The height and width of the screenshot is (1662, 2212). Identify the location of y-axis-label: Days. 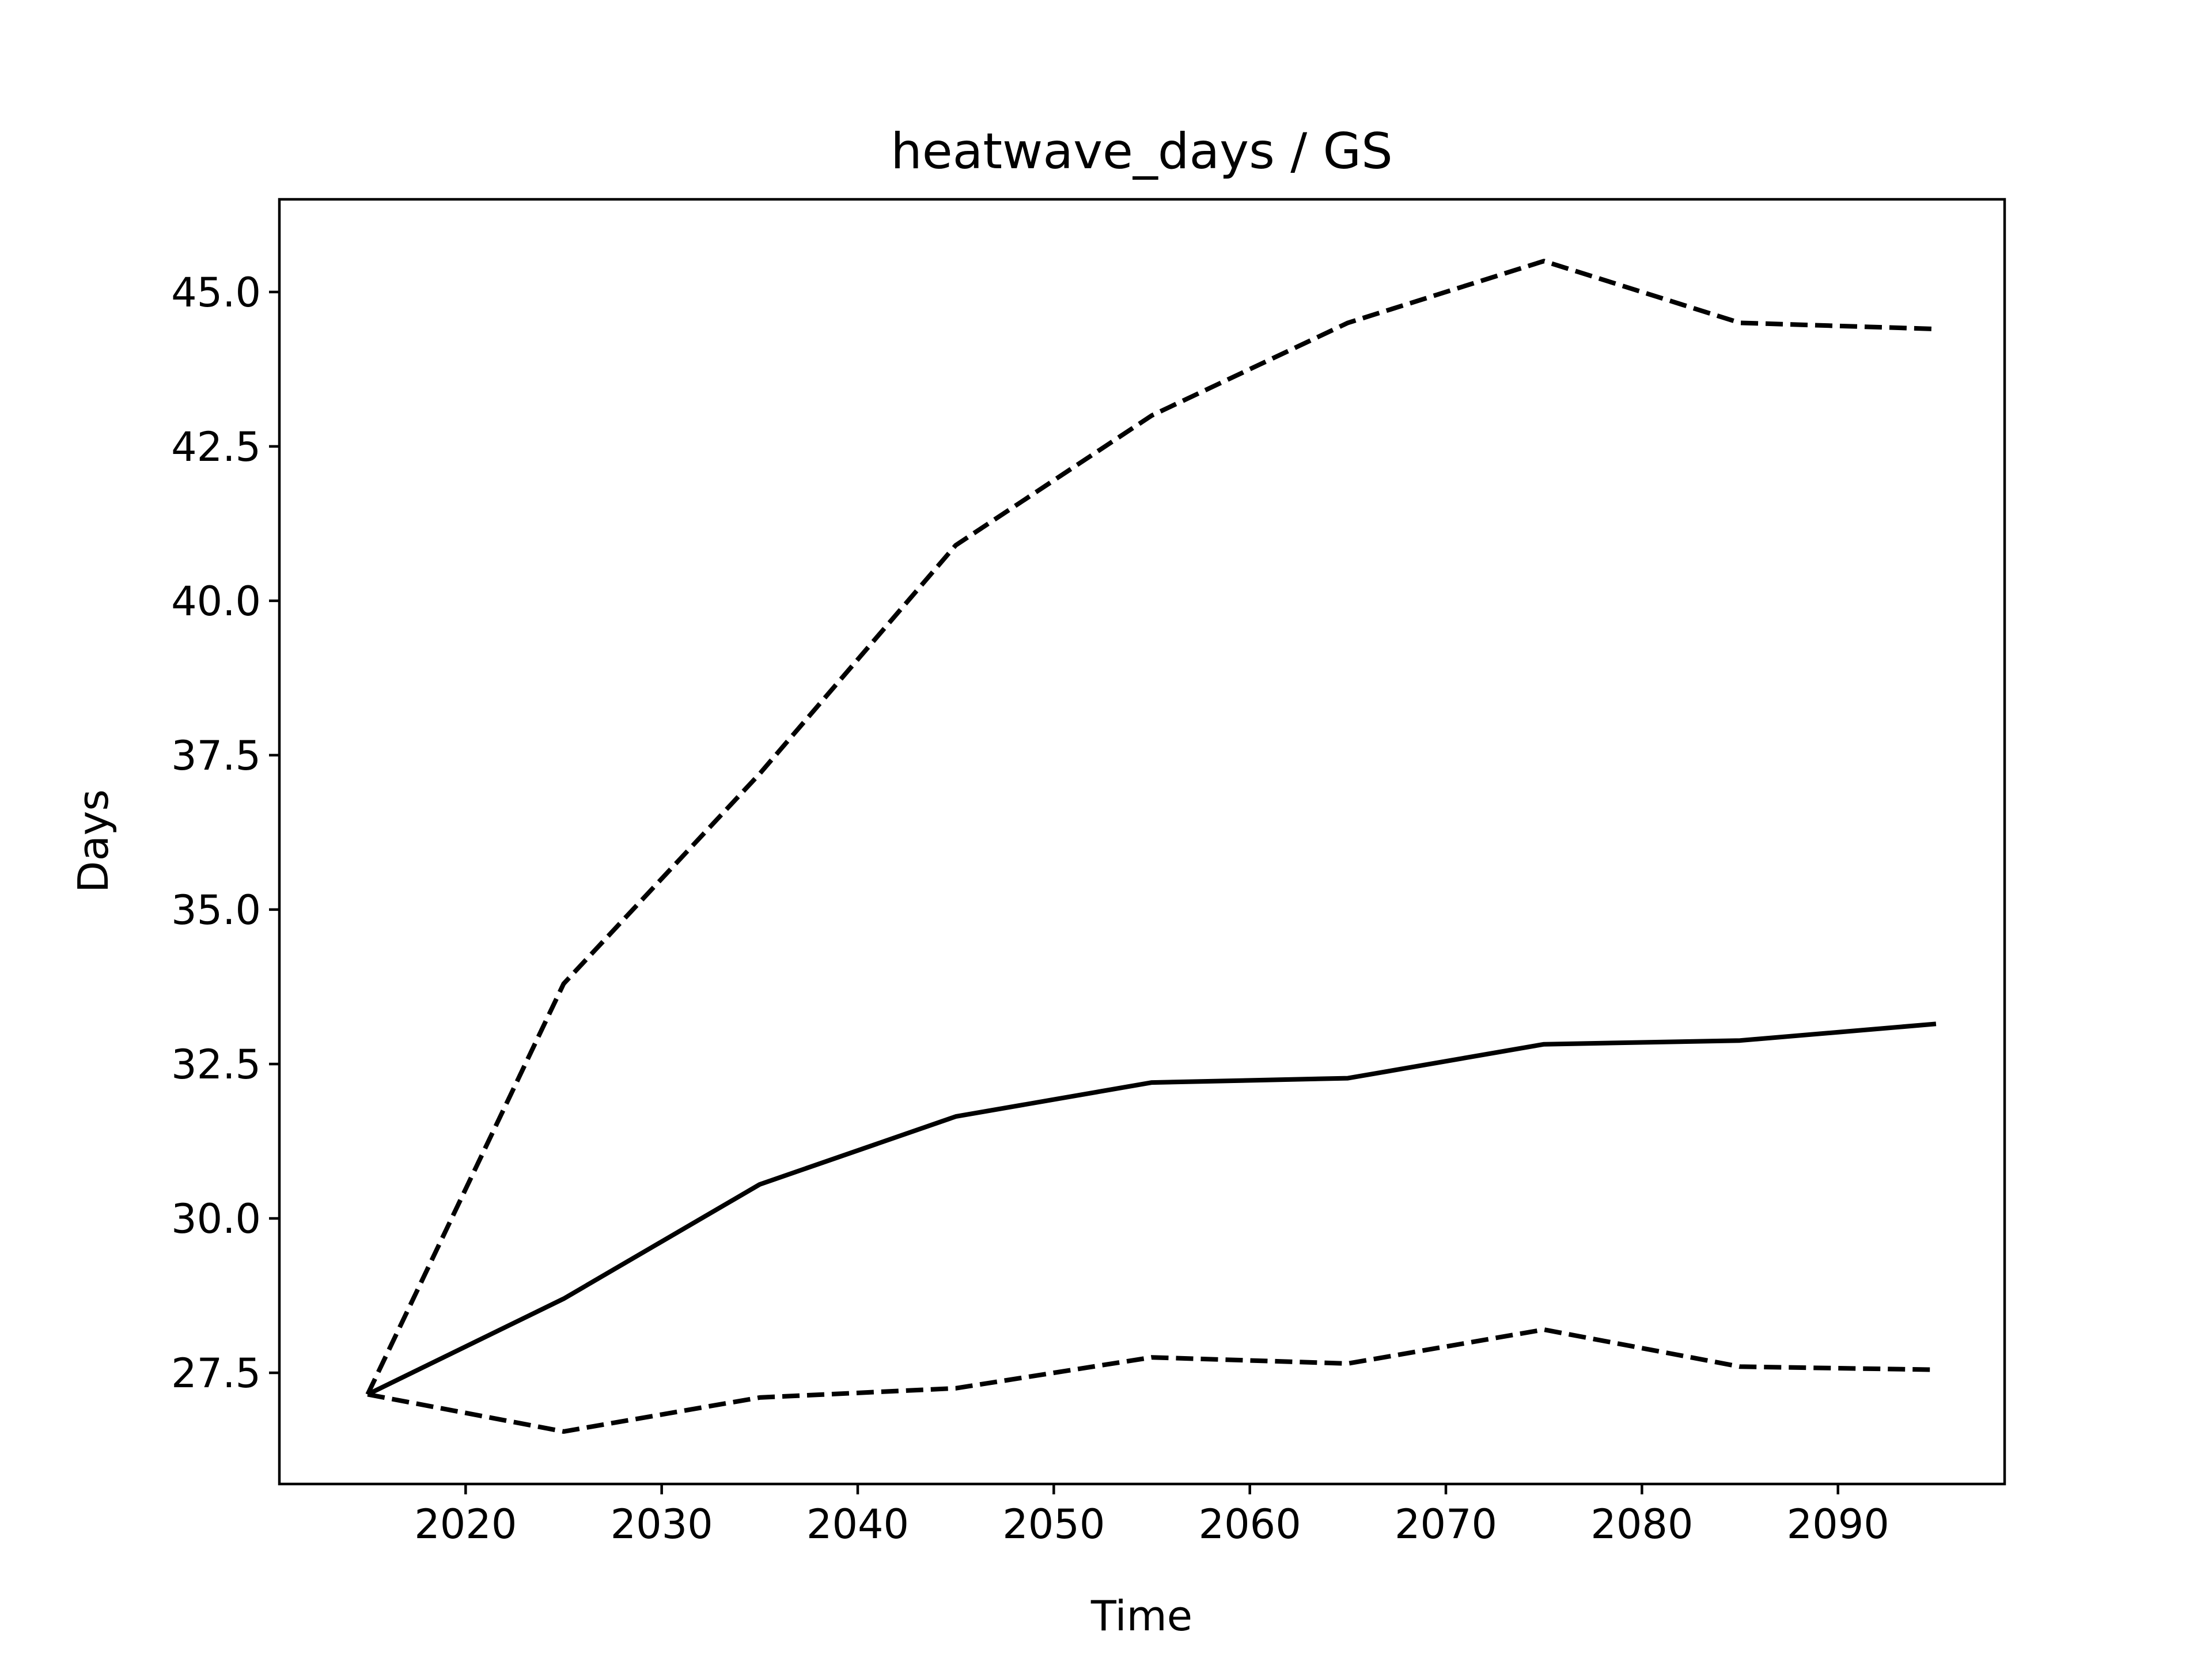
(93, 841).